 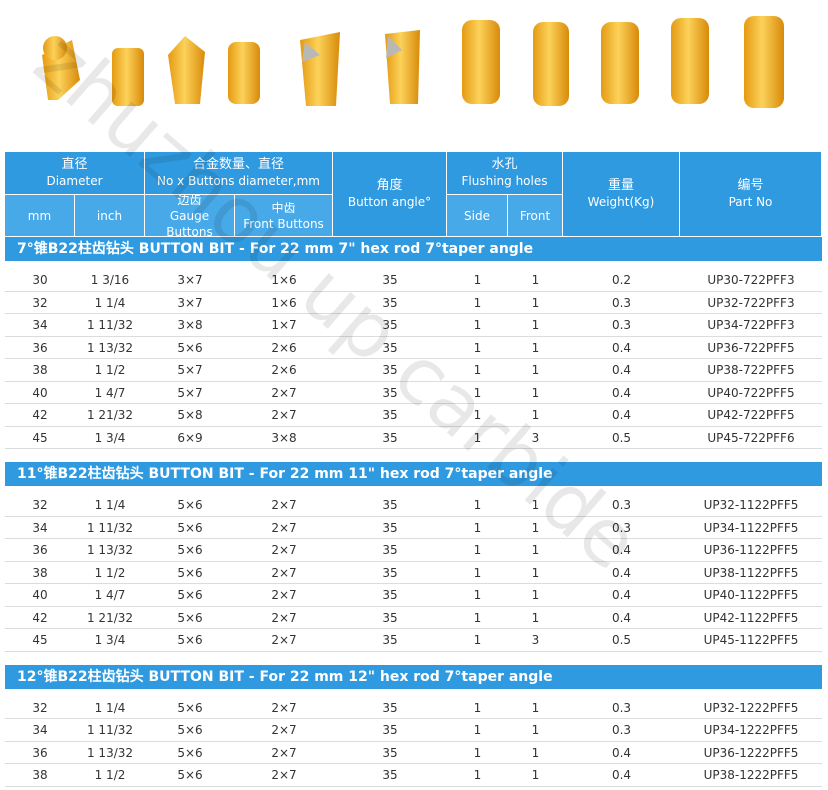 What do you see at coordinates (109, 215) in the screenshot?
I see `subheader-text: inch` at bounding box center [109, 215].